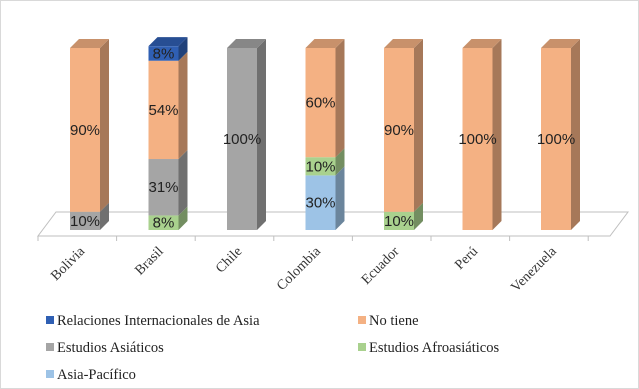  I want to click on bar-stack-colombia, so click(325, 134).